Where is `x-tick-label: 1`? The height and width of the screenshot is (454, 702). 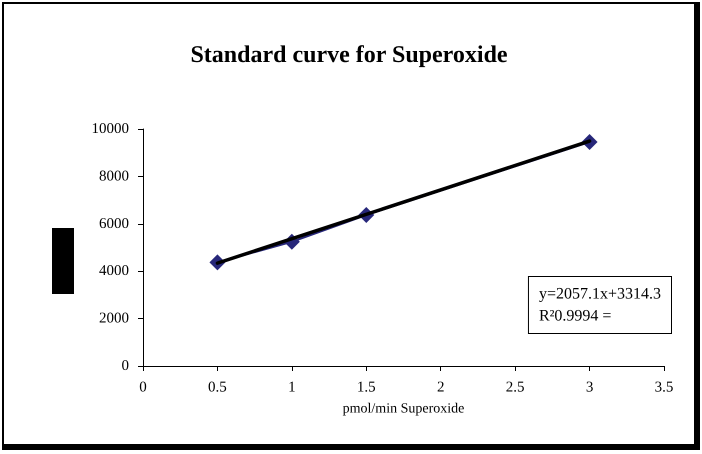 x-tick-label: 1 is located at coordinates (292, 388).